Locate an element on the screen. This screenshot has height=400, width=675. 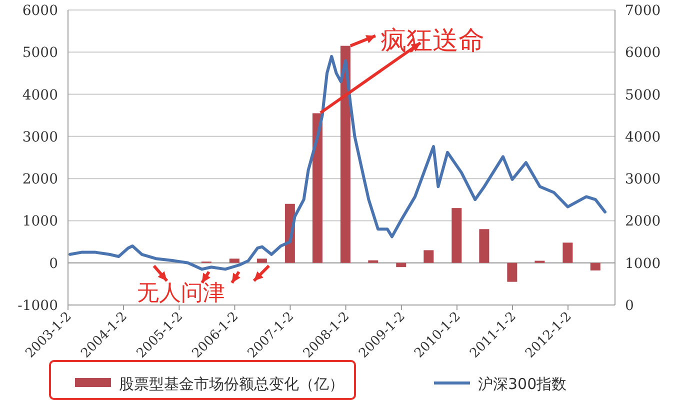
y-tick-label: 2000 is located at coordinates (40, 180).